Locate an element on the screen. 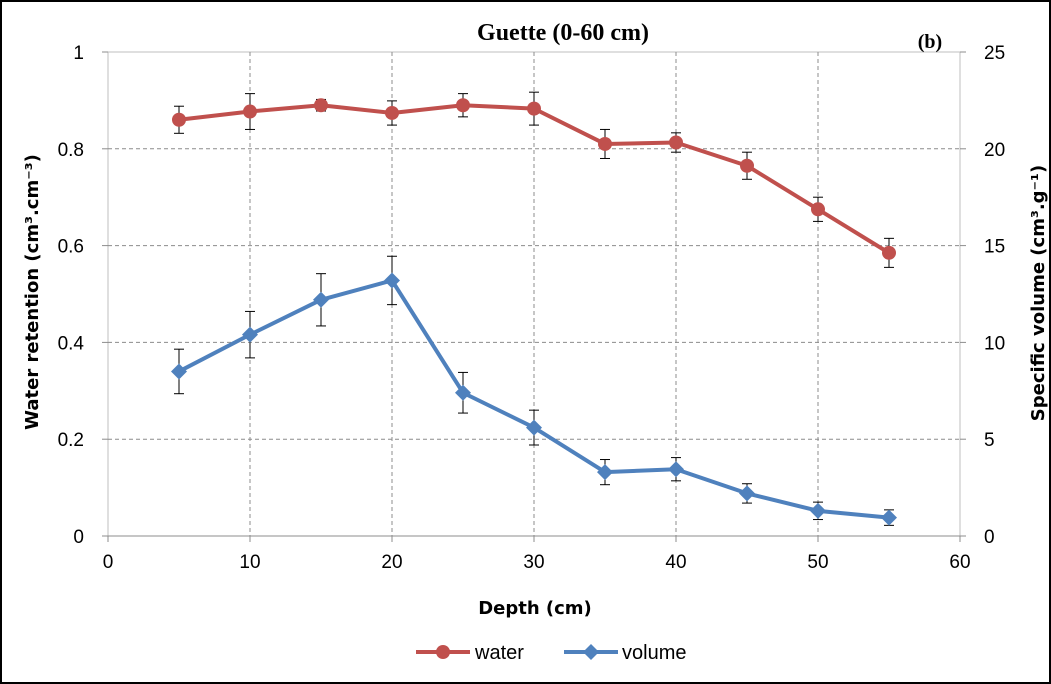 This screenshot has height=684, width=1051. chart-title: Guette (0-60 cm) is located at coordinates (563, 33).